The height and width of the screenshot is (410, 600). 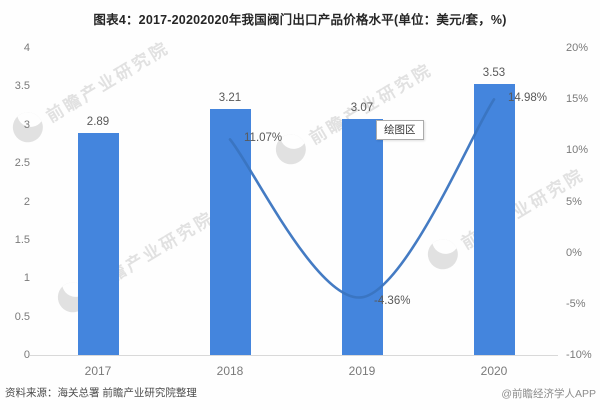 What do you see at coordinates (392, 301) in the screenshot?
I see `line-point-label: -4.36%` at bounding box center [392, 301].